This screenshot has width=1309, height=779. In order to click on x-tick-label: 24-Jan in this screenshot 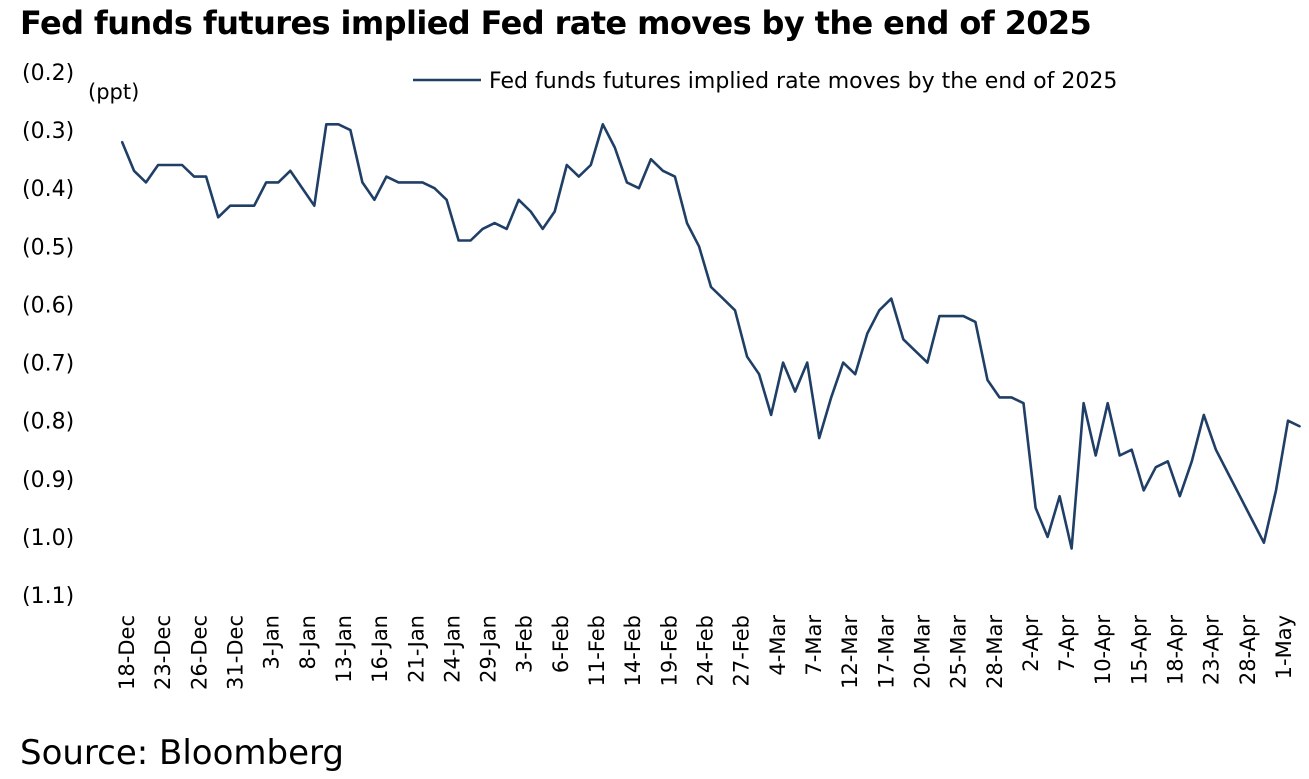, I will do `click(452, 649)`.